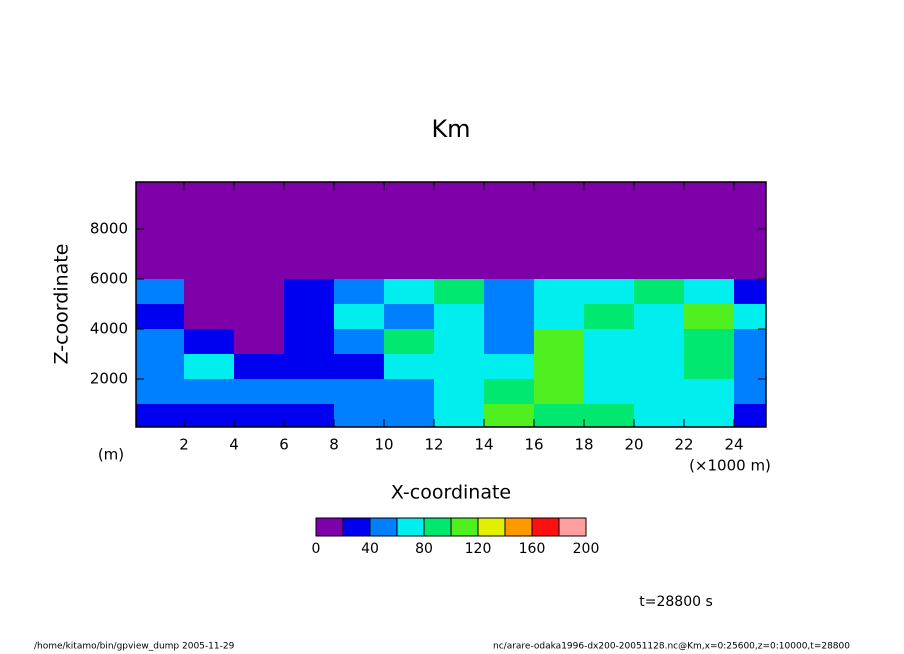 Image resolution: width=904 pixels, height=654 pixels. I want to click on y-unit: (m), so click(111, 455).